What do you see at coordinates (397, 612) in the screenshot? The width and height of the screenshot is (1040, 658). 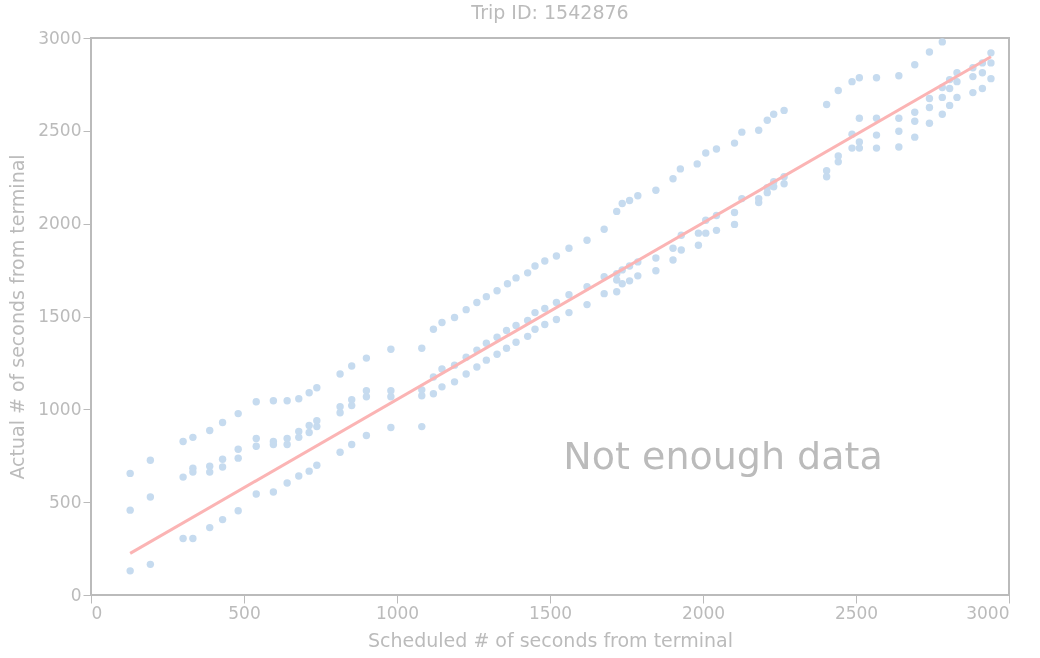 I see `x-tick-label: 1000` at bounding box center [397, 612].